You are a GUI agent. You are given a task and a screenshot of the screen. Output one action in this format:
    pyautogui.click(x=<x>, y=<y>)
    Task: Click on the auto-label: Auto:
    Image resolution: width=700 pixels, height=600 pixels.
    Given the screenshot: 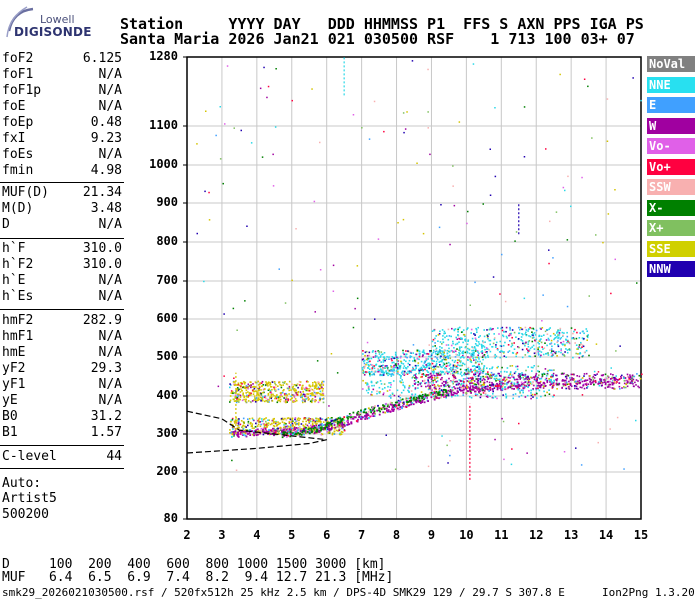 What is the action you would take?
    pyautogui.click(x=22, y=483)
    